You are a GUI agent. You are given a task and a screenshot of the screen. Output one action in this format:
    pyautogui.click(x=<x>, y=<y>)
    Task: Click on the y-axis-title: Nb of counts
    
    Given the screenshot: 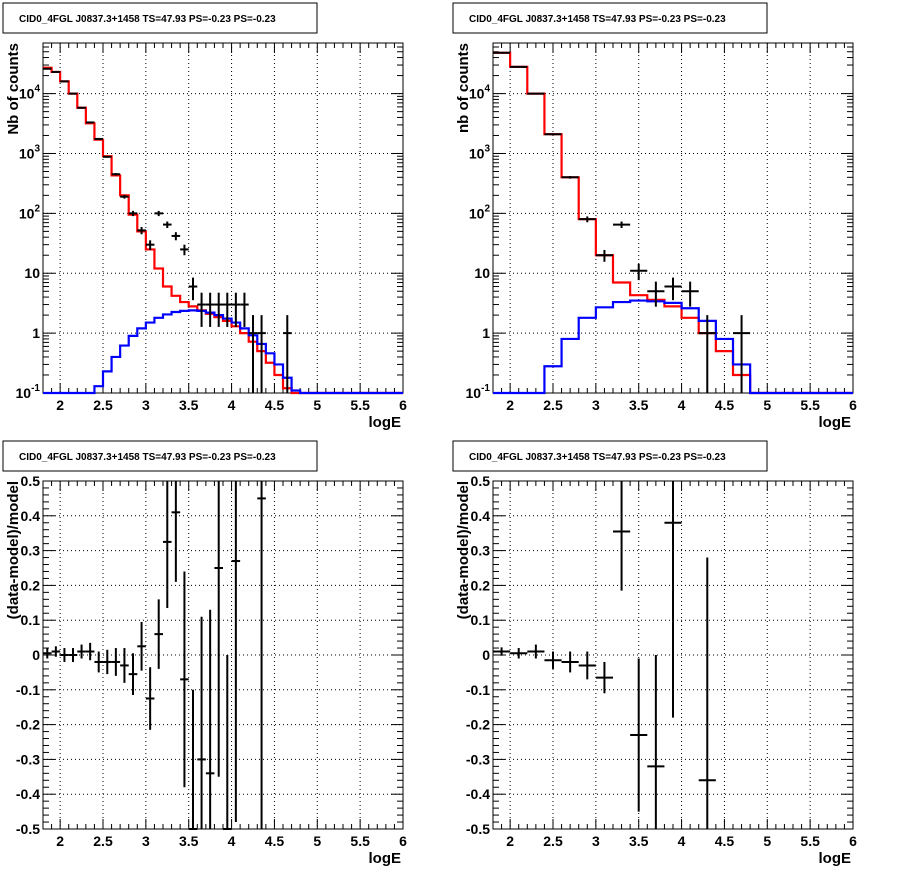 What is the action you would take?
    pyautogui.click(x=13, y=89)
    